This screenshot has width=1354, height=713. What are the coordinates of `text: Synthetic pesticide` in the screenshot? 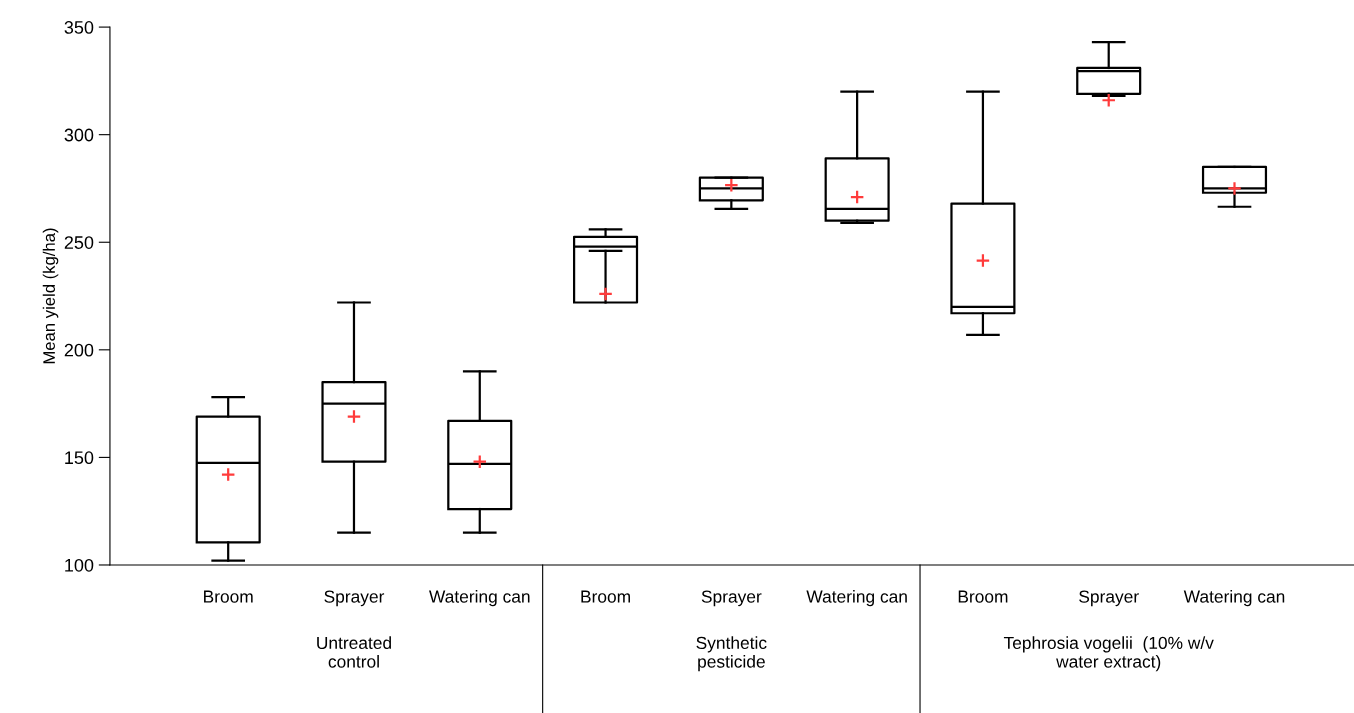 It's located at (731, 654).